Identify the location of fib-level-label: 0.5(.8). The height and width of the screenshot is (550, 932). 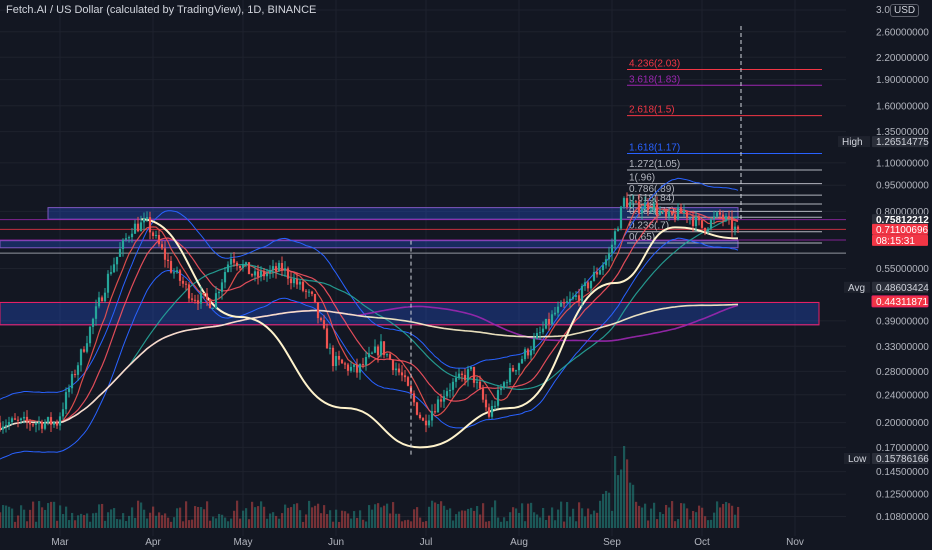
(643, 205).